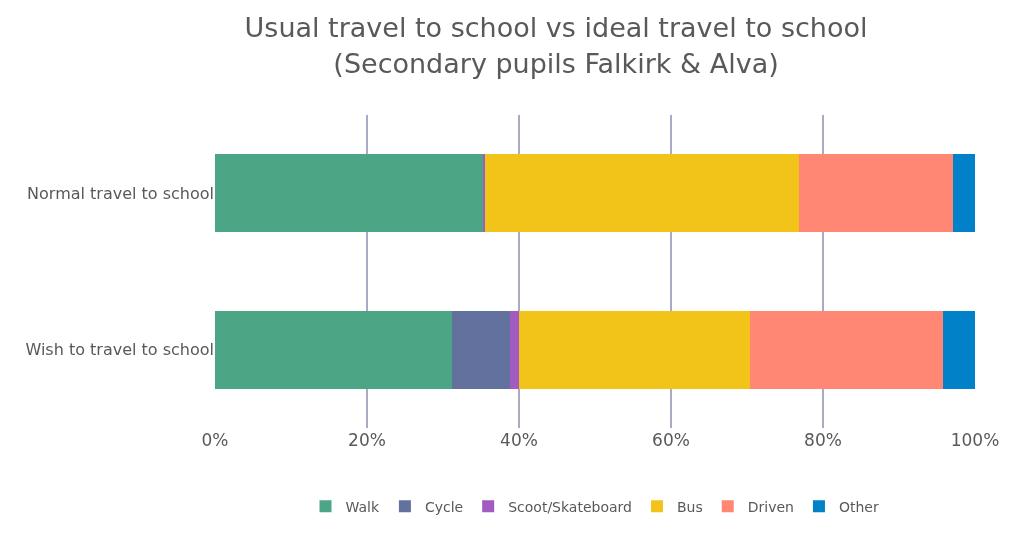 Image resolution: width=1011 pixels, height=535 pixels. Describe the element at coordinates (556, 45) in the screenshot. I see `chart-title: Usual travel to school vs ideal travel to school (Secondary pupils Falkirk & Alva)` at that location.